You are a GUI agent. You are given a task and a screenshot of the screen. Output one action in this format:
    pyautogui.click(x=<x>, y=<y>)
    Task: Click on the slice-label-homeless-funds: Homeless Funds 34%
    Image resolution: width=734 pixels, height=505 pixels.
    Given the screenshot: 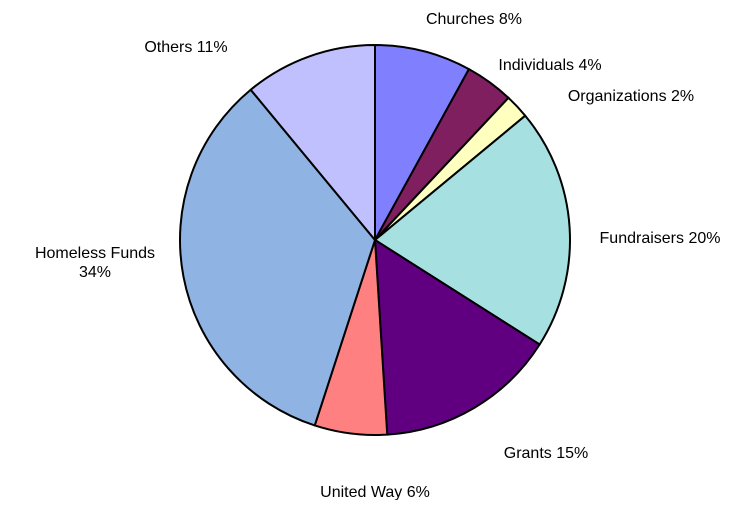 What is the action you would take?
    pyautogui.click(x=95, y=263)
    